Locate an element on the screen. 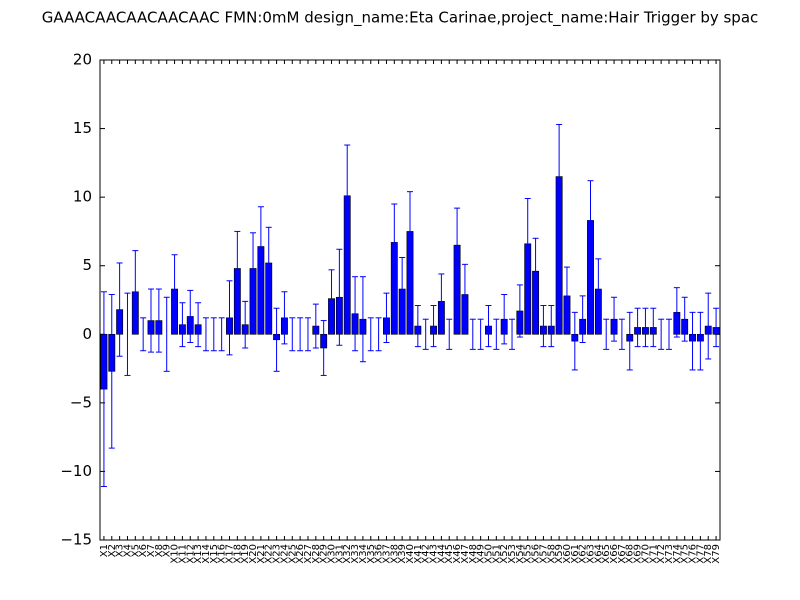 Image resolution: width=800 pixels, height=600 pixels. y-tick-label: −5 is located at coordinates (81, 402).